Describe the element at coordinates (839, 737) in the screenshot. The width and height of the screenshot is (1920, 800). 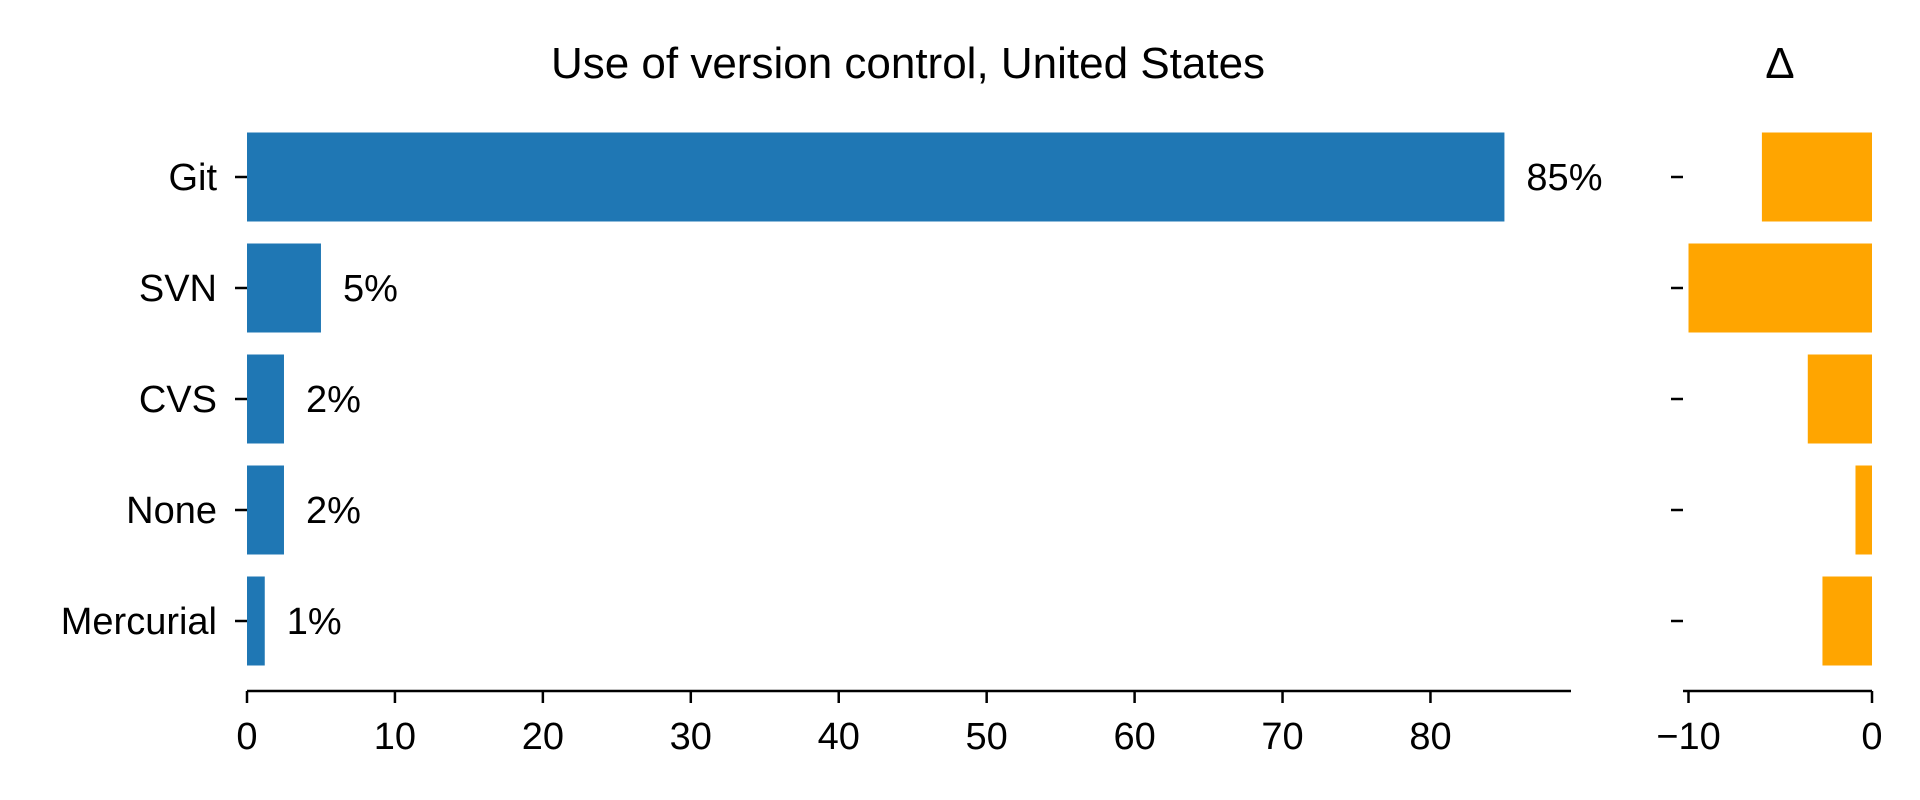
I see `x-tick-label-40: 40` at that location.